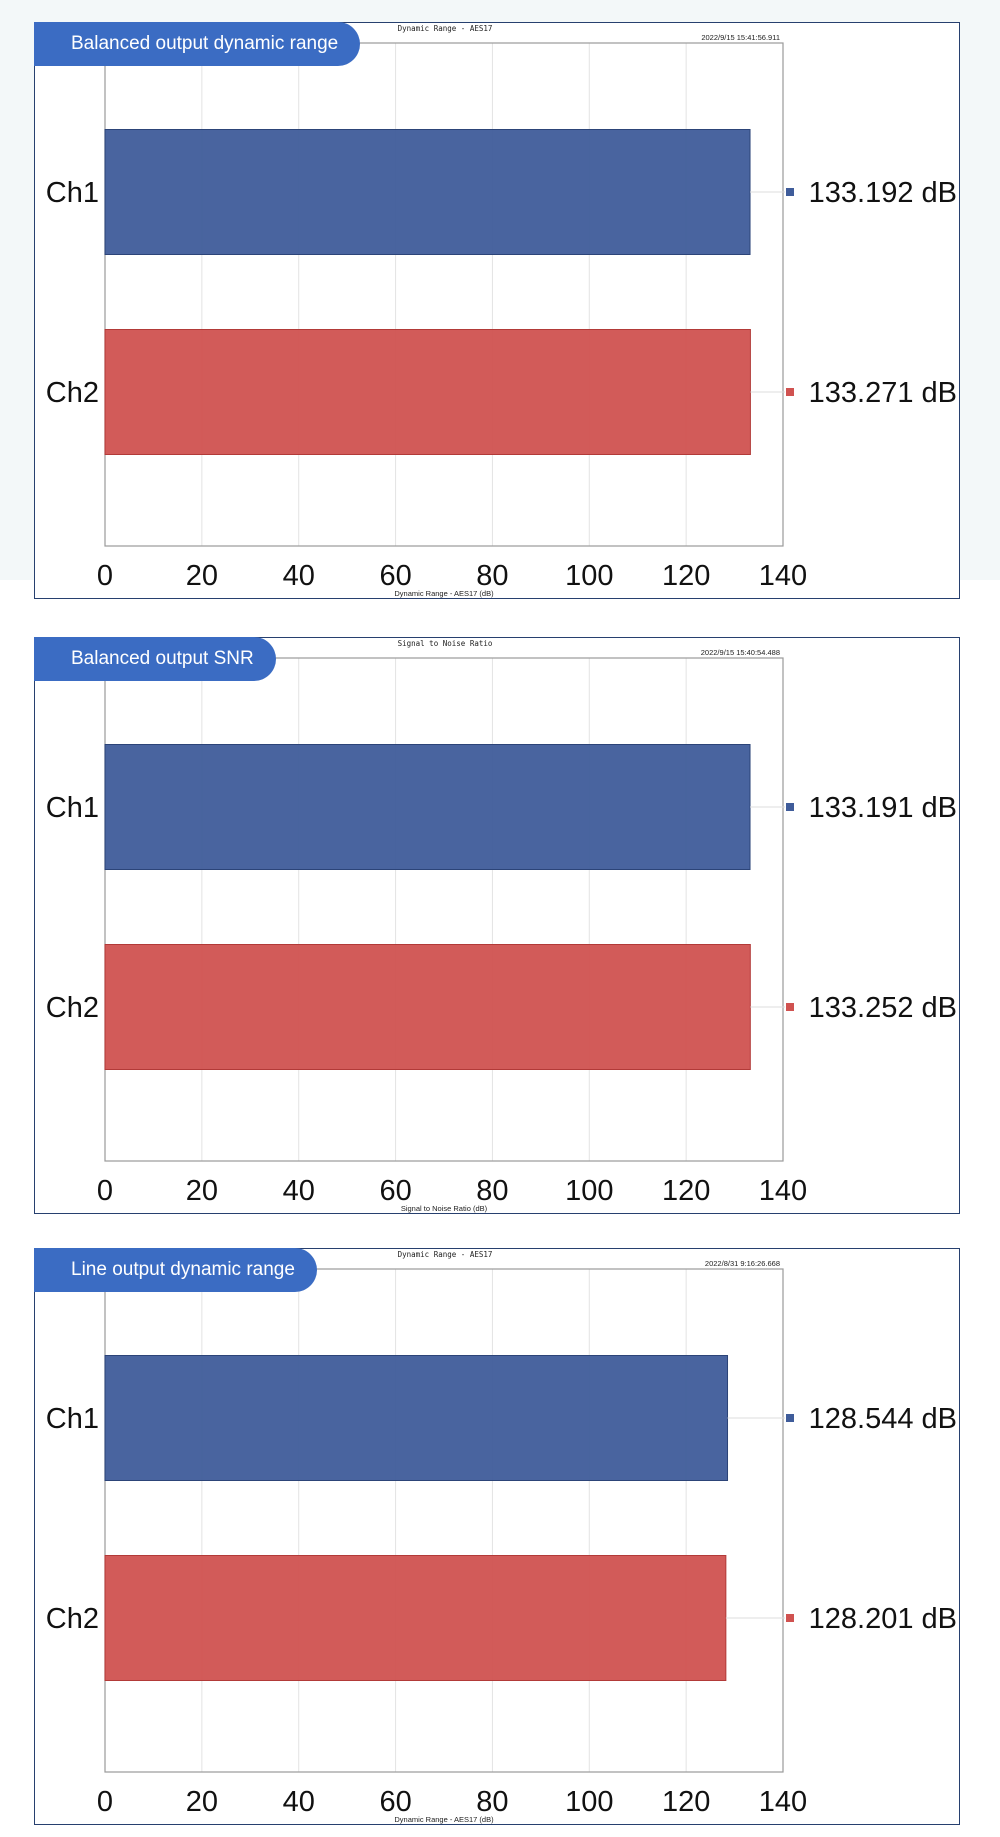  Describe the element at coordinates (740, 37) in the screenshot. I see `chart-timestamp: 2022/9/15 15:41:56.911` at that location.